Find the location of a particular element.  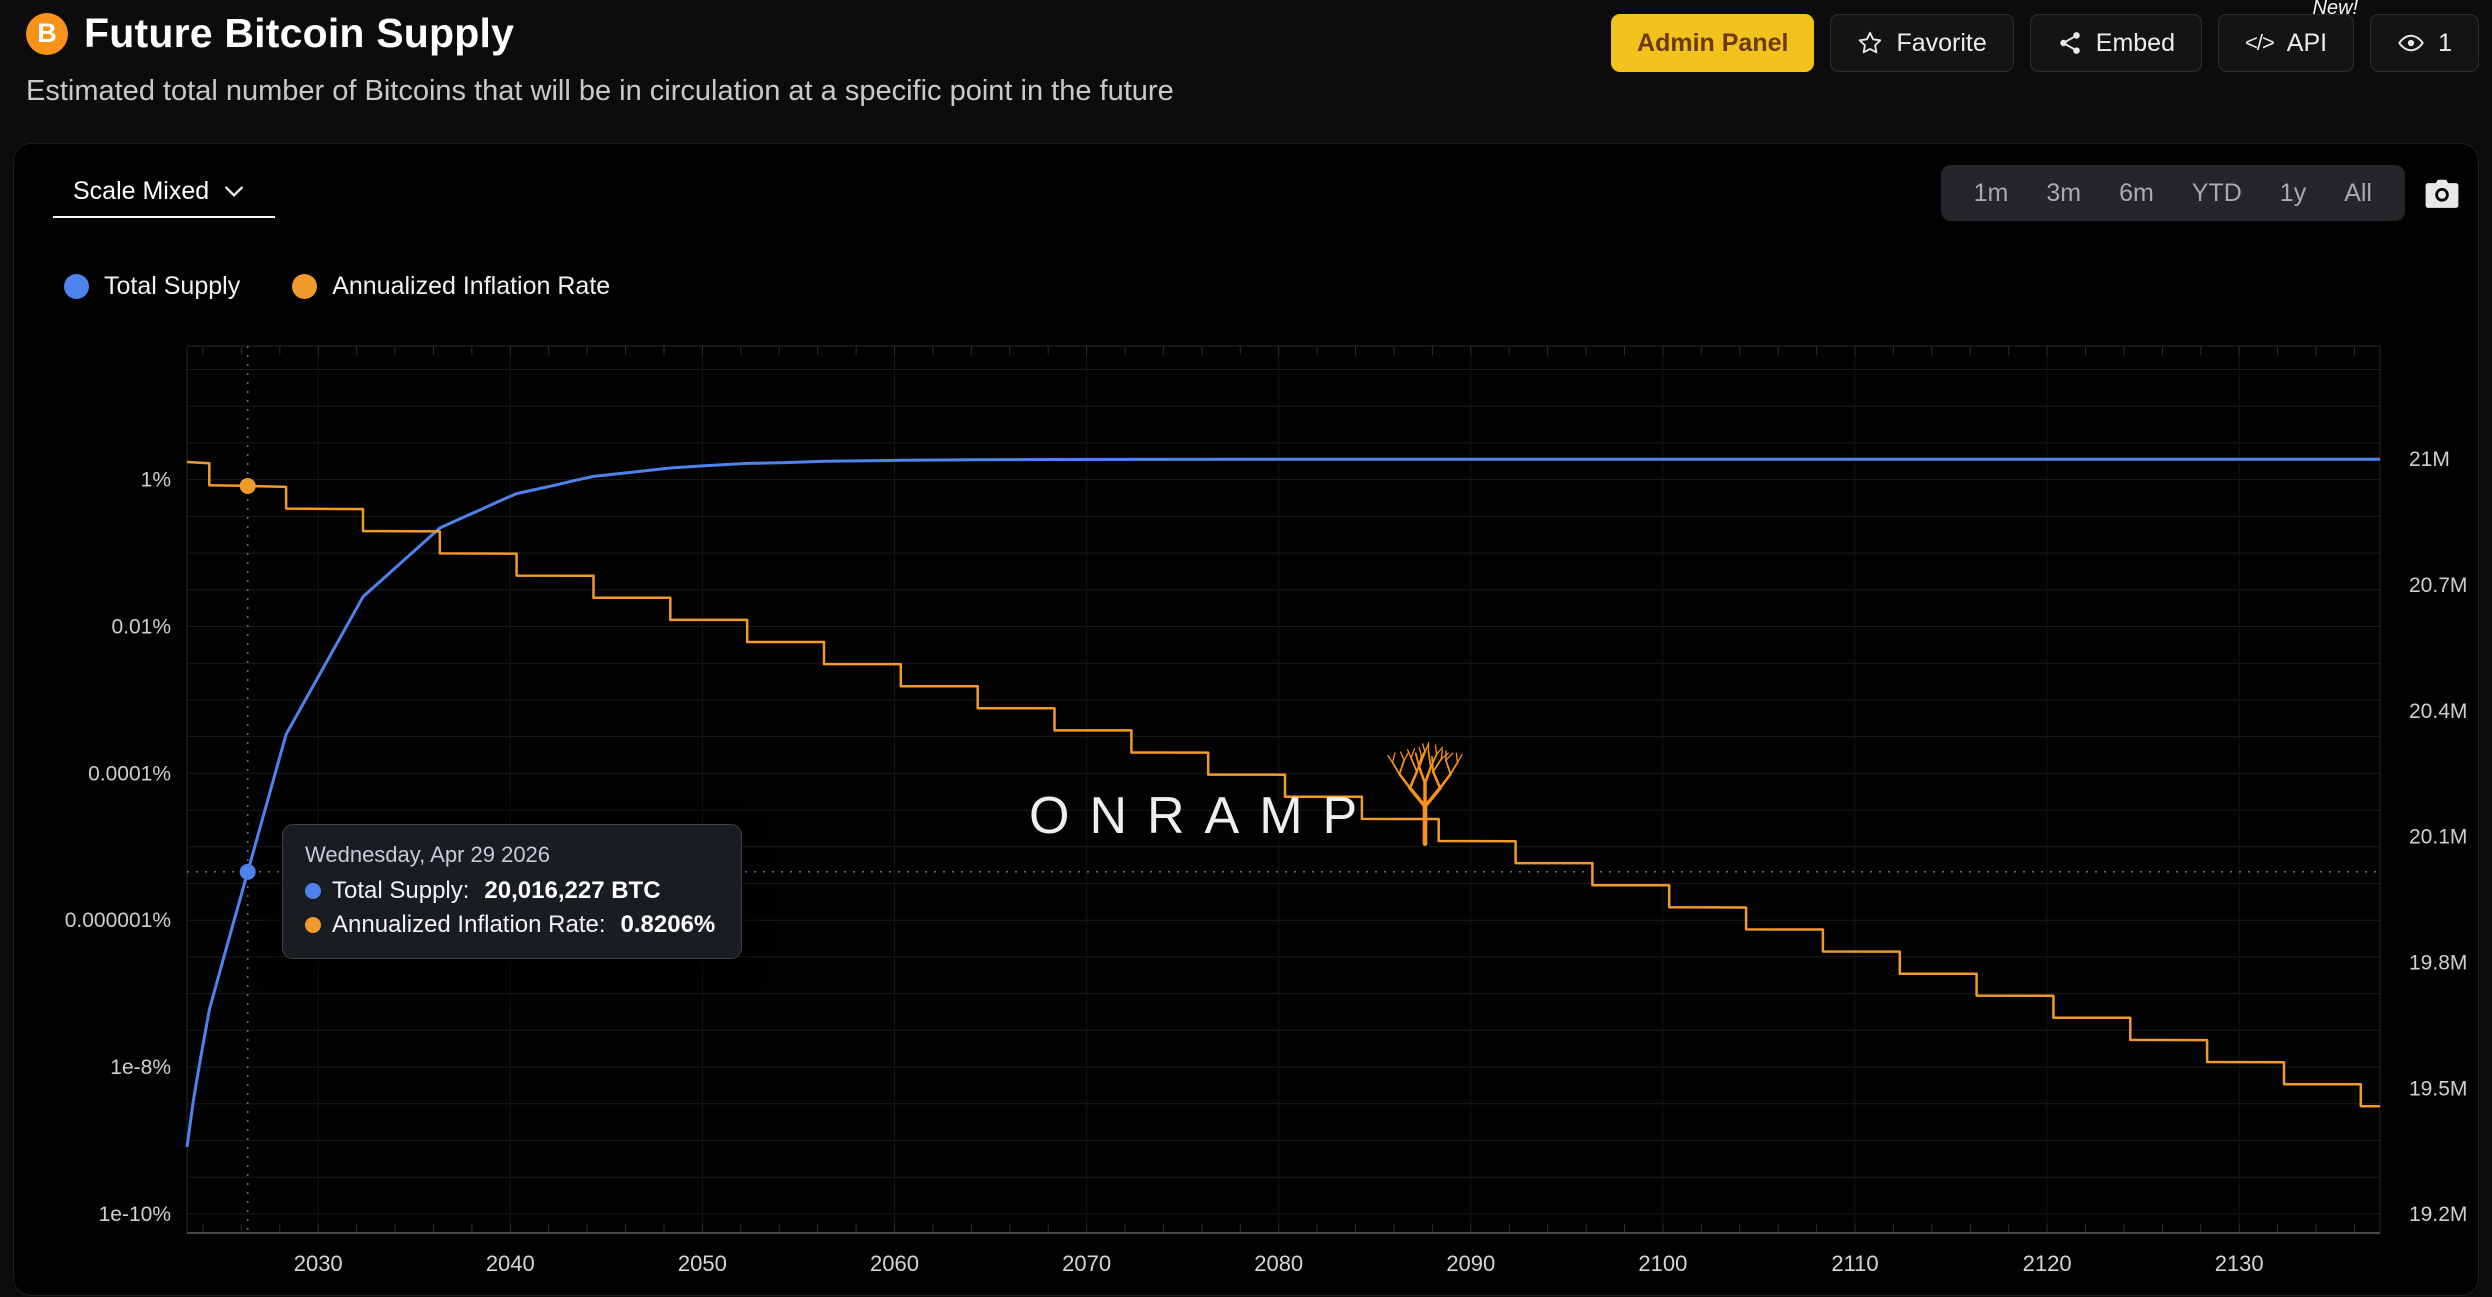

tooltip-inflation-value: 0.8206% is located at coordinates (668, 924).